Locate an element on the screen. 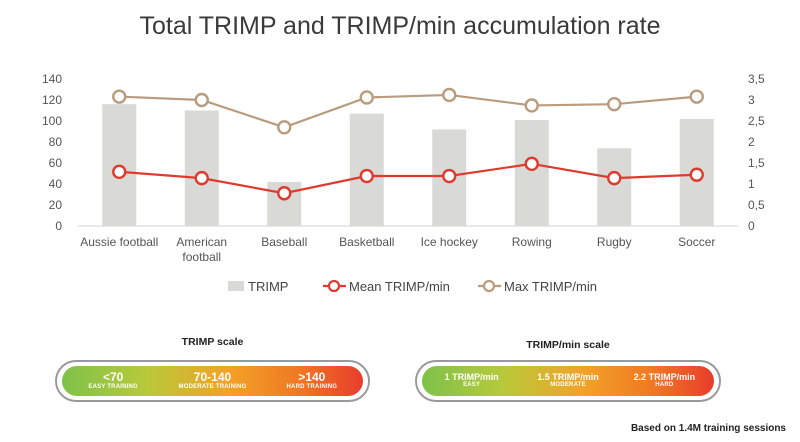 The height and width of the screenshot is (442, 800). x-tick-label: American is located at coordinates (201, 242).